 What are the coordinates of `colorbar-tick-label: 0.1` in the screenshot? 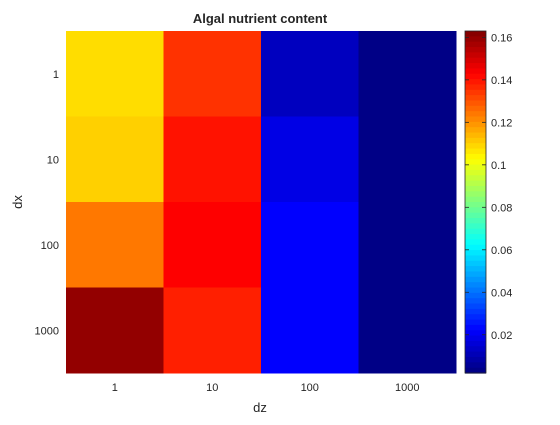 It's located at (498, 166).